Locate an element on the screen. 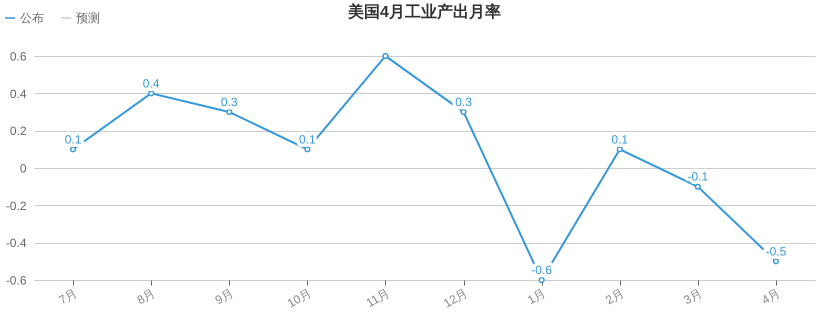 This screenshot has width=831, height=321. y-tick-label: 0.2 is located at coordinates (18, 131).